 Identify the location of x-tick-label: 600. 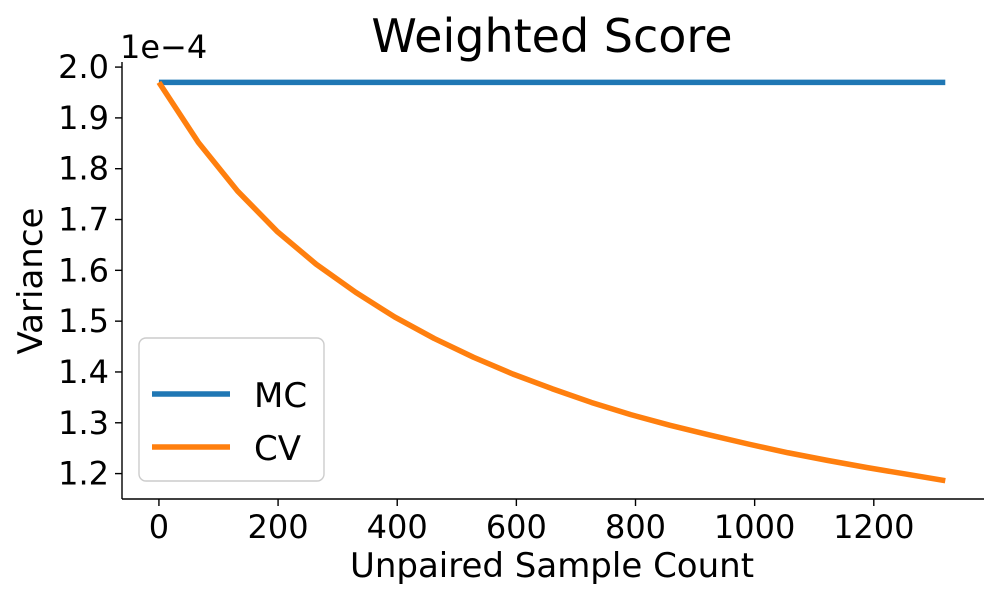
(516, 527).